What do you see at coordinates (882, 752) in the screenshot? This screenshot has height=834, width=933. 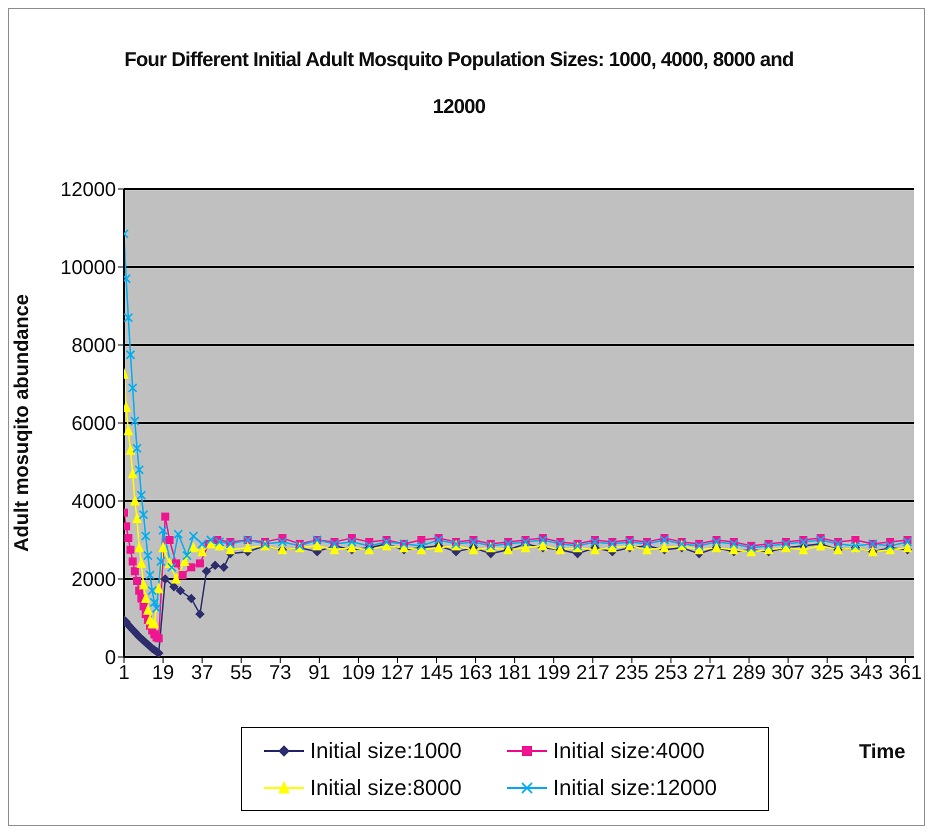 I see `x-axis-title: Time` at bounding box center [882, 752].